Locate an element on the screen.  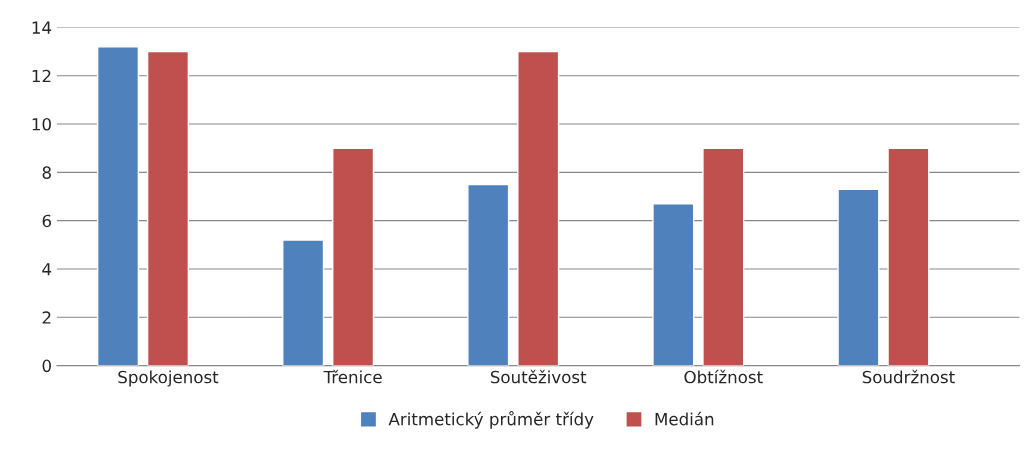
y-tick-label: 8 is located at coordinates (46, 172).